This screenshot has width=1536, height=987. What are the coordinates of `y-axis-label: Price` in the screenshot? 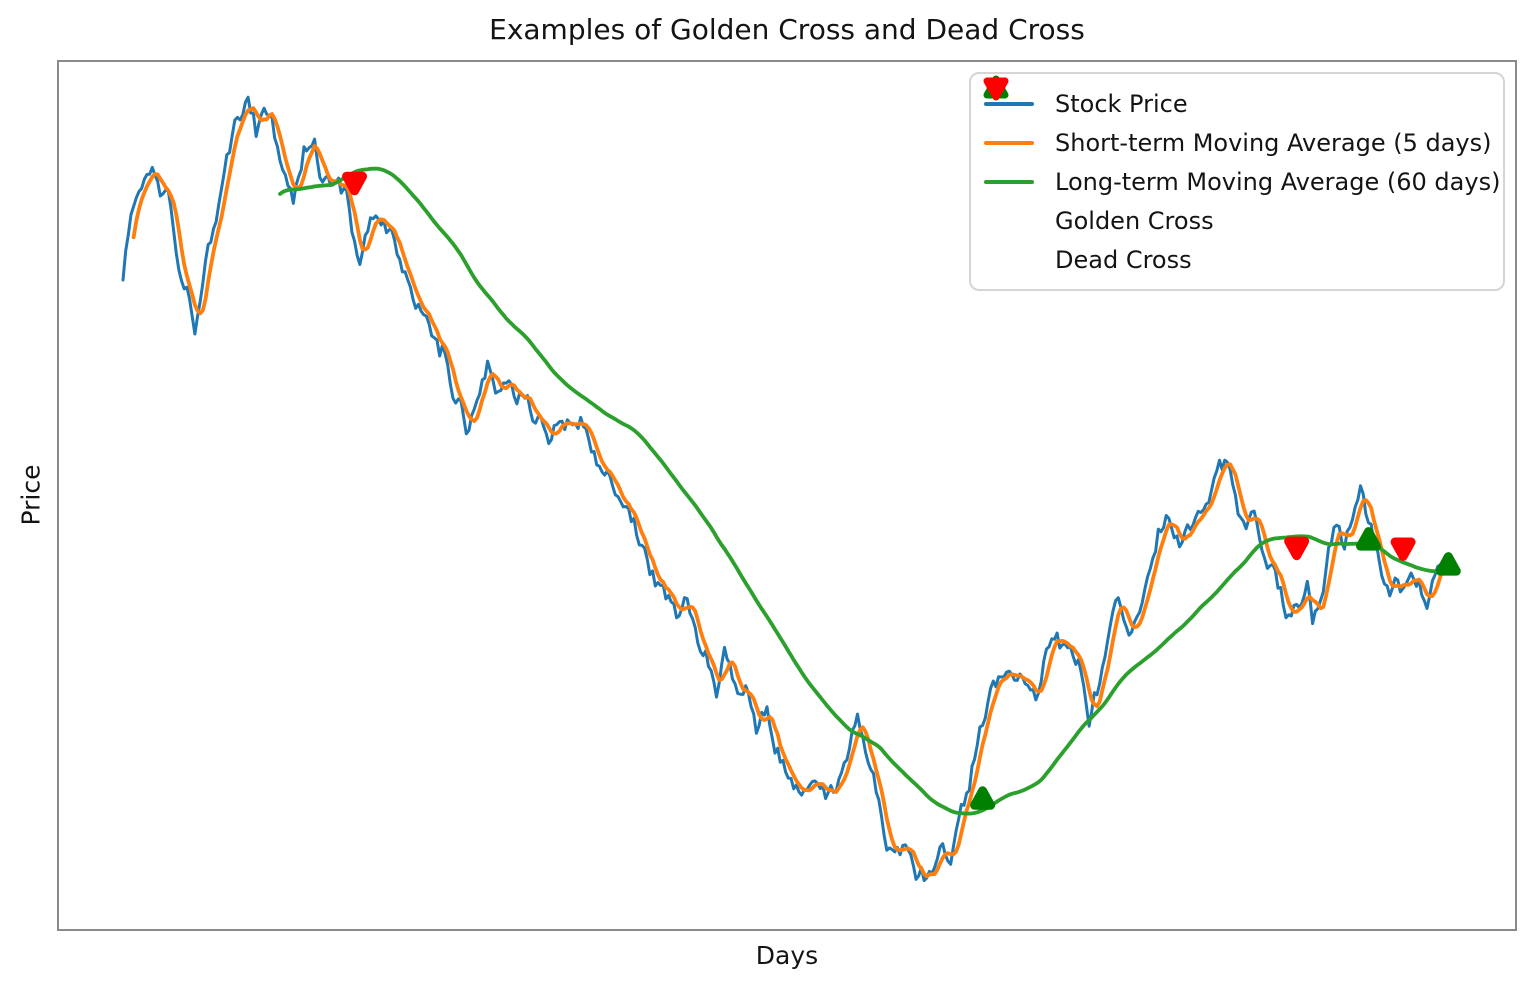 It's located at (31, 495).